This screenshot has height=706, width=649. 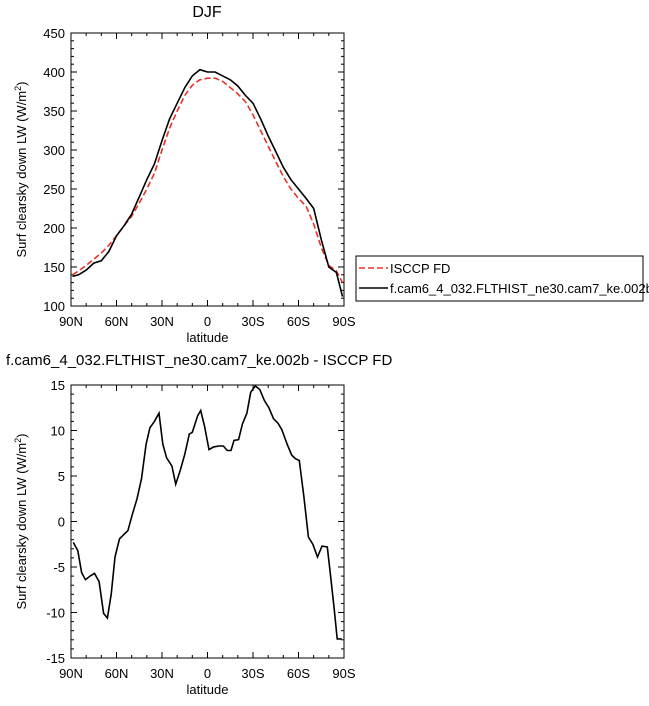 I want to click on bottom-panel-x-tick-label: 90S, so click(x=343, y=673).